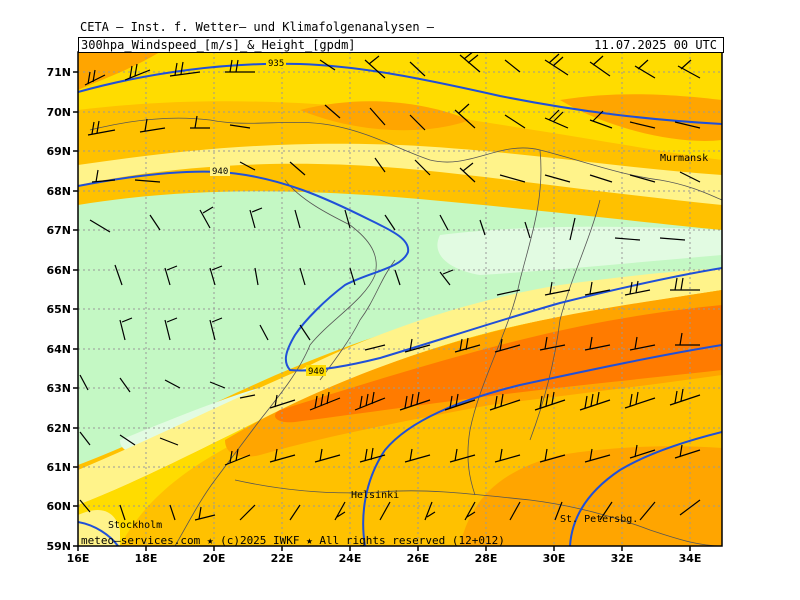 Image resolution: width=800 pixels, height=600 pixels. Describe the element at coordinates (58, 428) in the screenshot. I see `y-tick-62n: 62N` at that location.